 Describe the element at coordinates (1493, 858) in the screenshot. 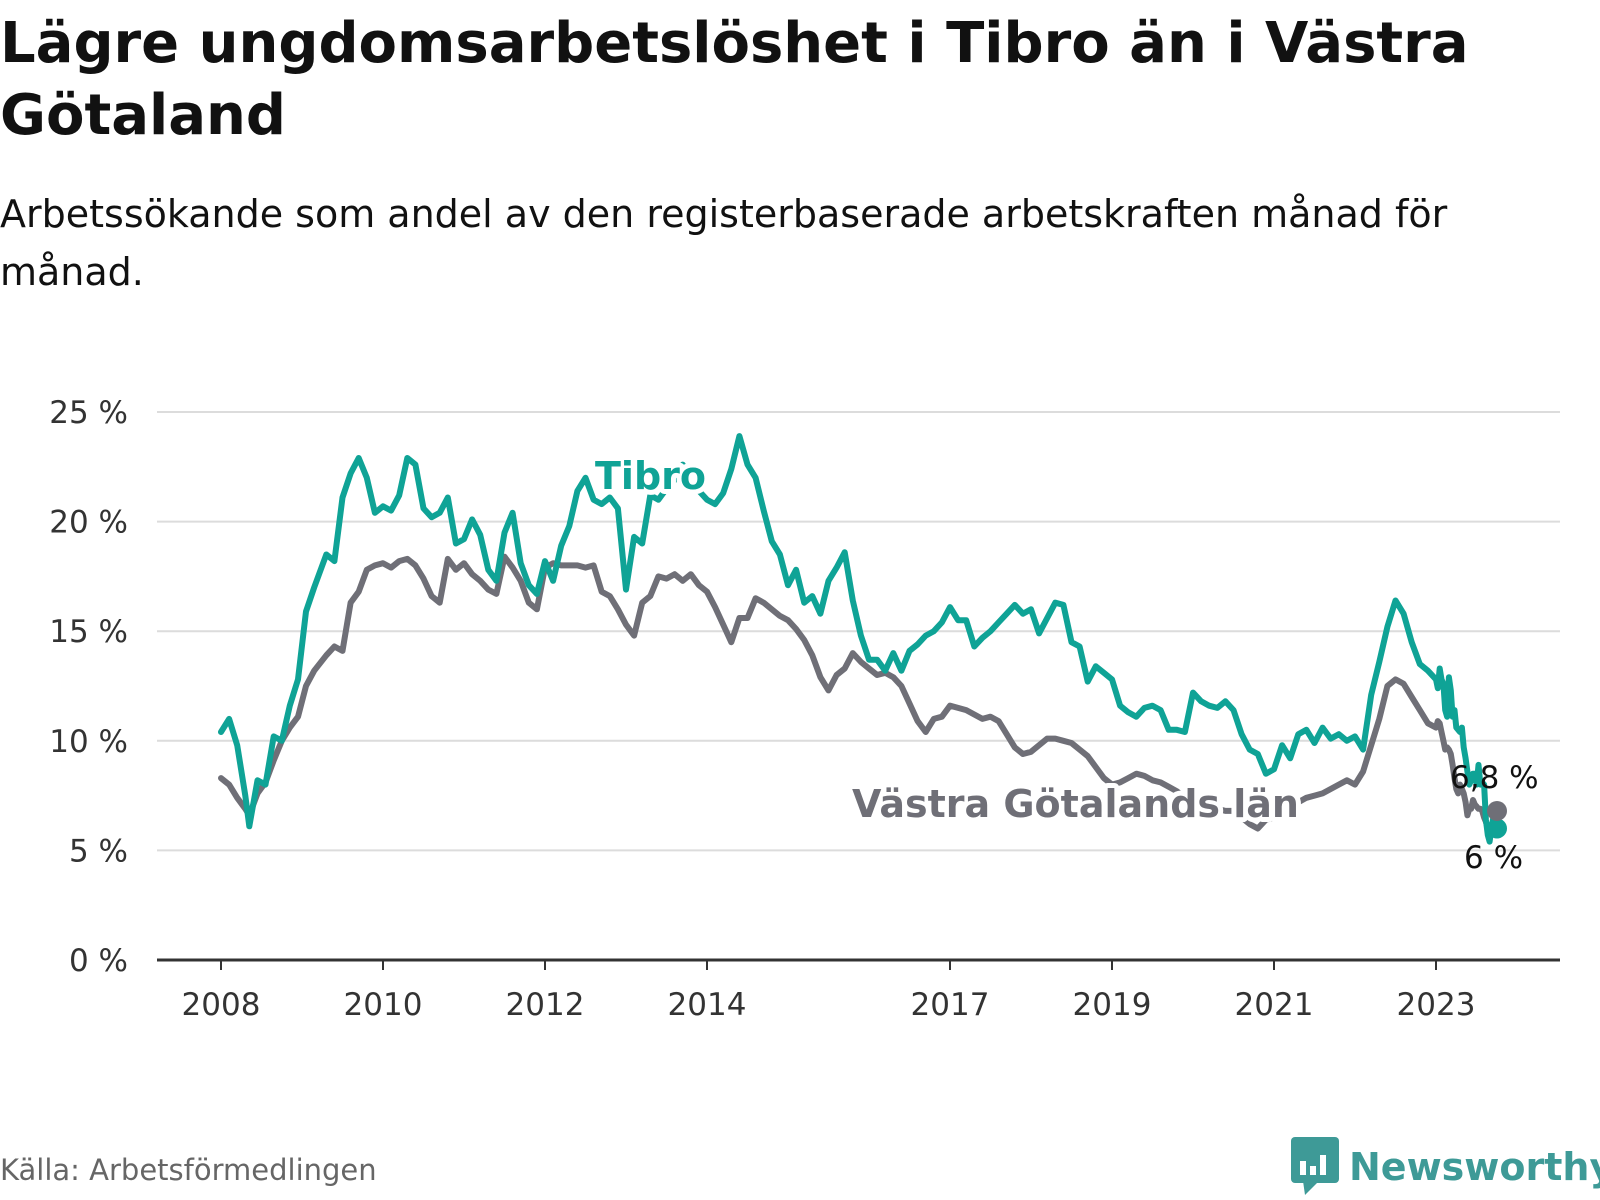

I see `end-value-label-tibro: 6 %` at that location.